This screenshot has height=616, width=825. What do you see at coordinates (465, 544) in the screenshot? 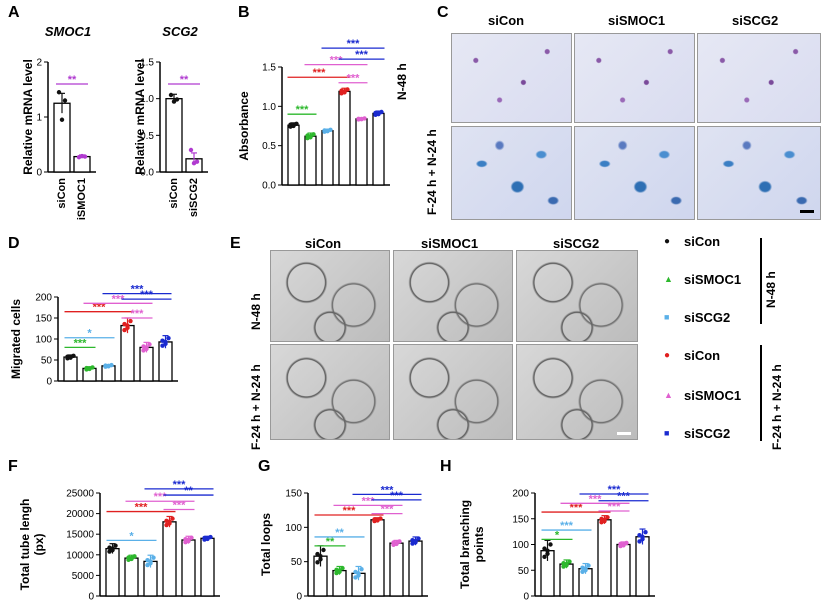
I see `y-axis-label: Total branching` at bounding box center [465, 544].